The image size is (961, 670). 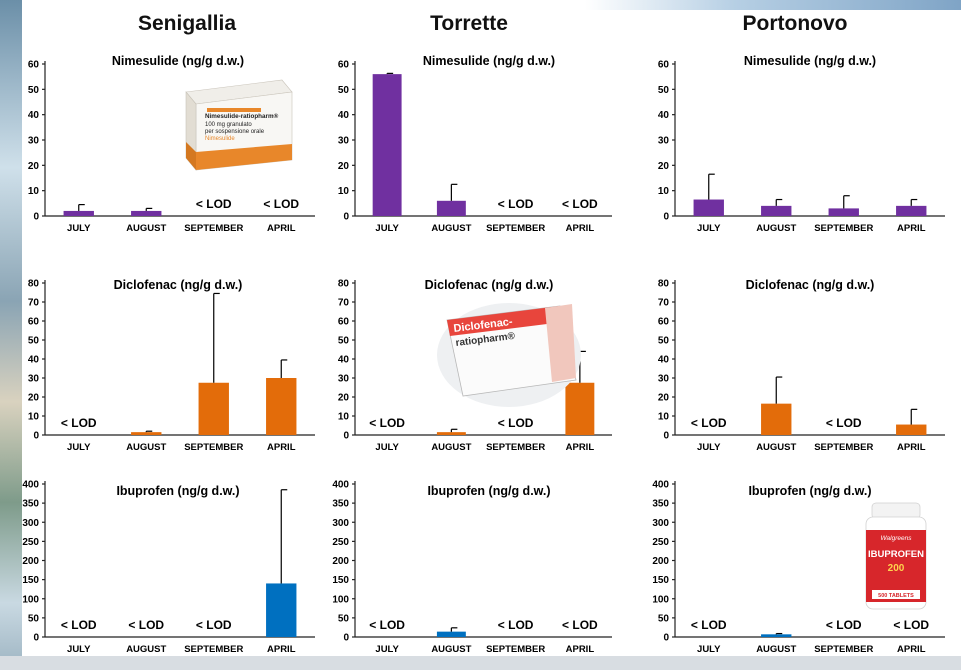 What do you see at coordinates (897, 538) in the screenshot?
I see `svg-text: Walgreens` at bounding box center [897, 538].